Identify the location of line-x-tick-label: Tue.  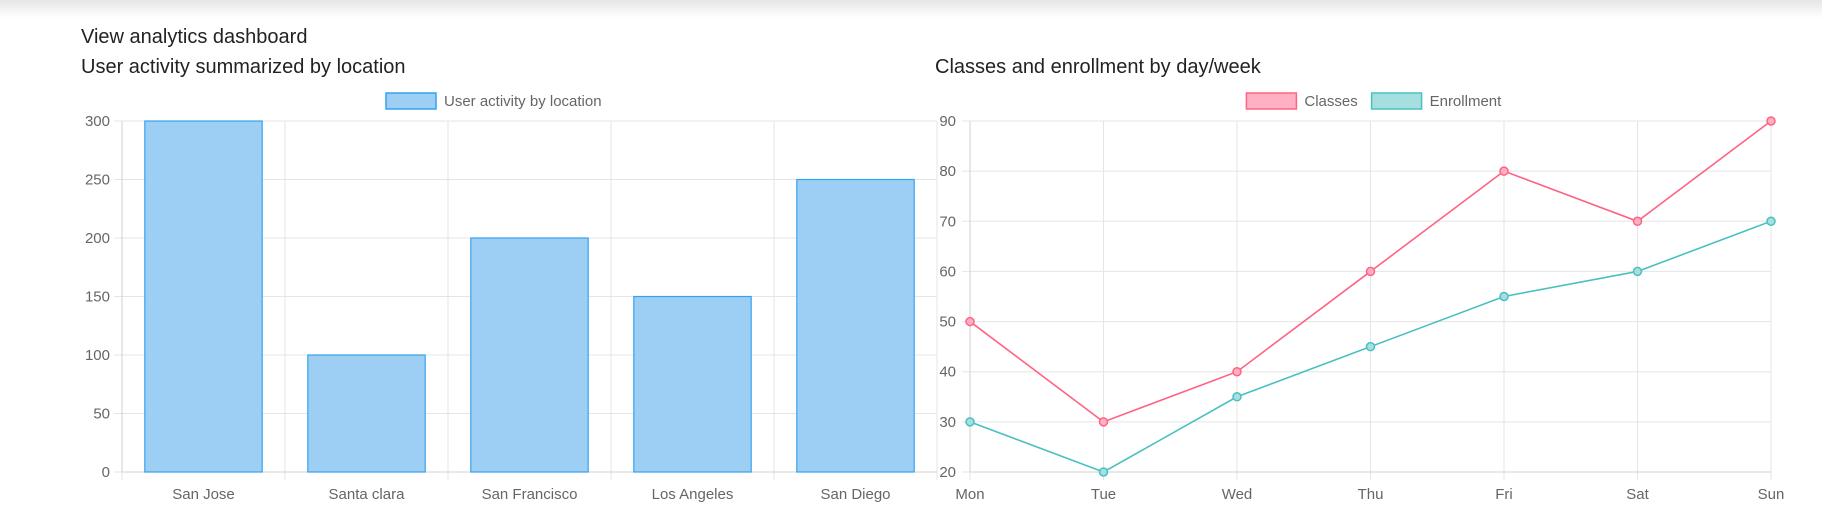
(1103, 494).